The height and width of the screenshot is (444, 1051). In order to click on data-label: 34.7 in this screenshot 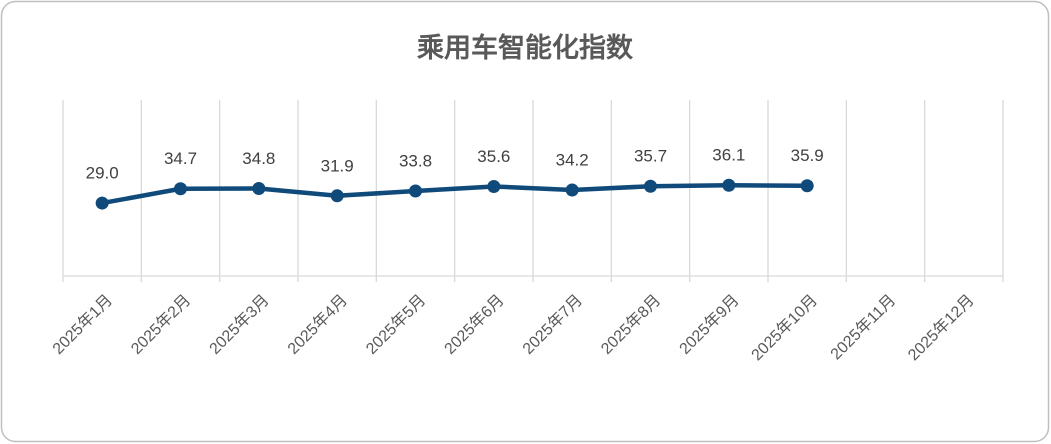, I will do `click(180, 158)`.